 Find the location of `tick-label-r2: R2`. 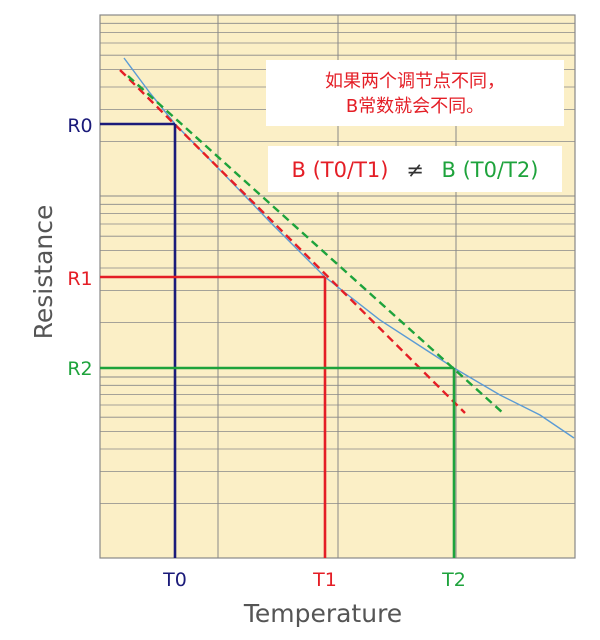

tick-label-r2: R2 is located at coordinates (79, 369).